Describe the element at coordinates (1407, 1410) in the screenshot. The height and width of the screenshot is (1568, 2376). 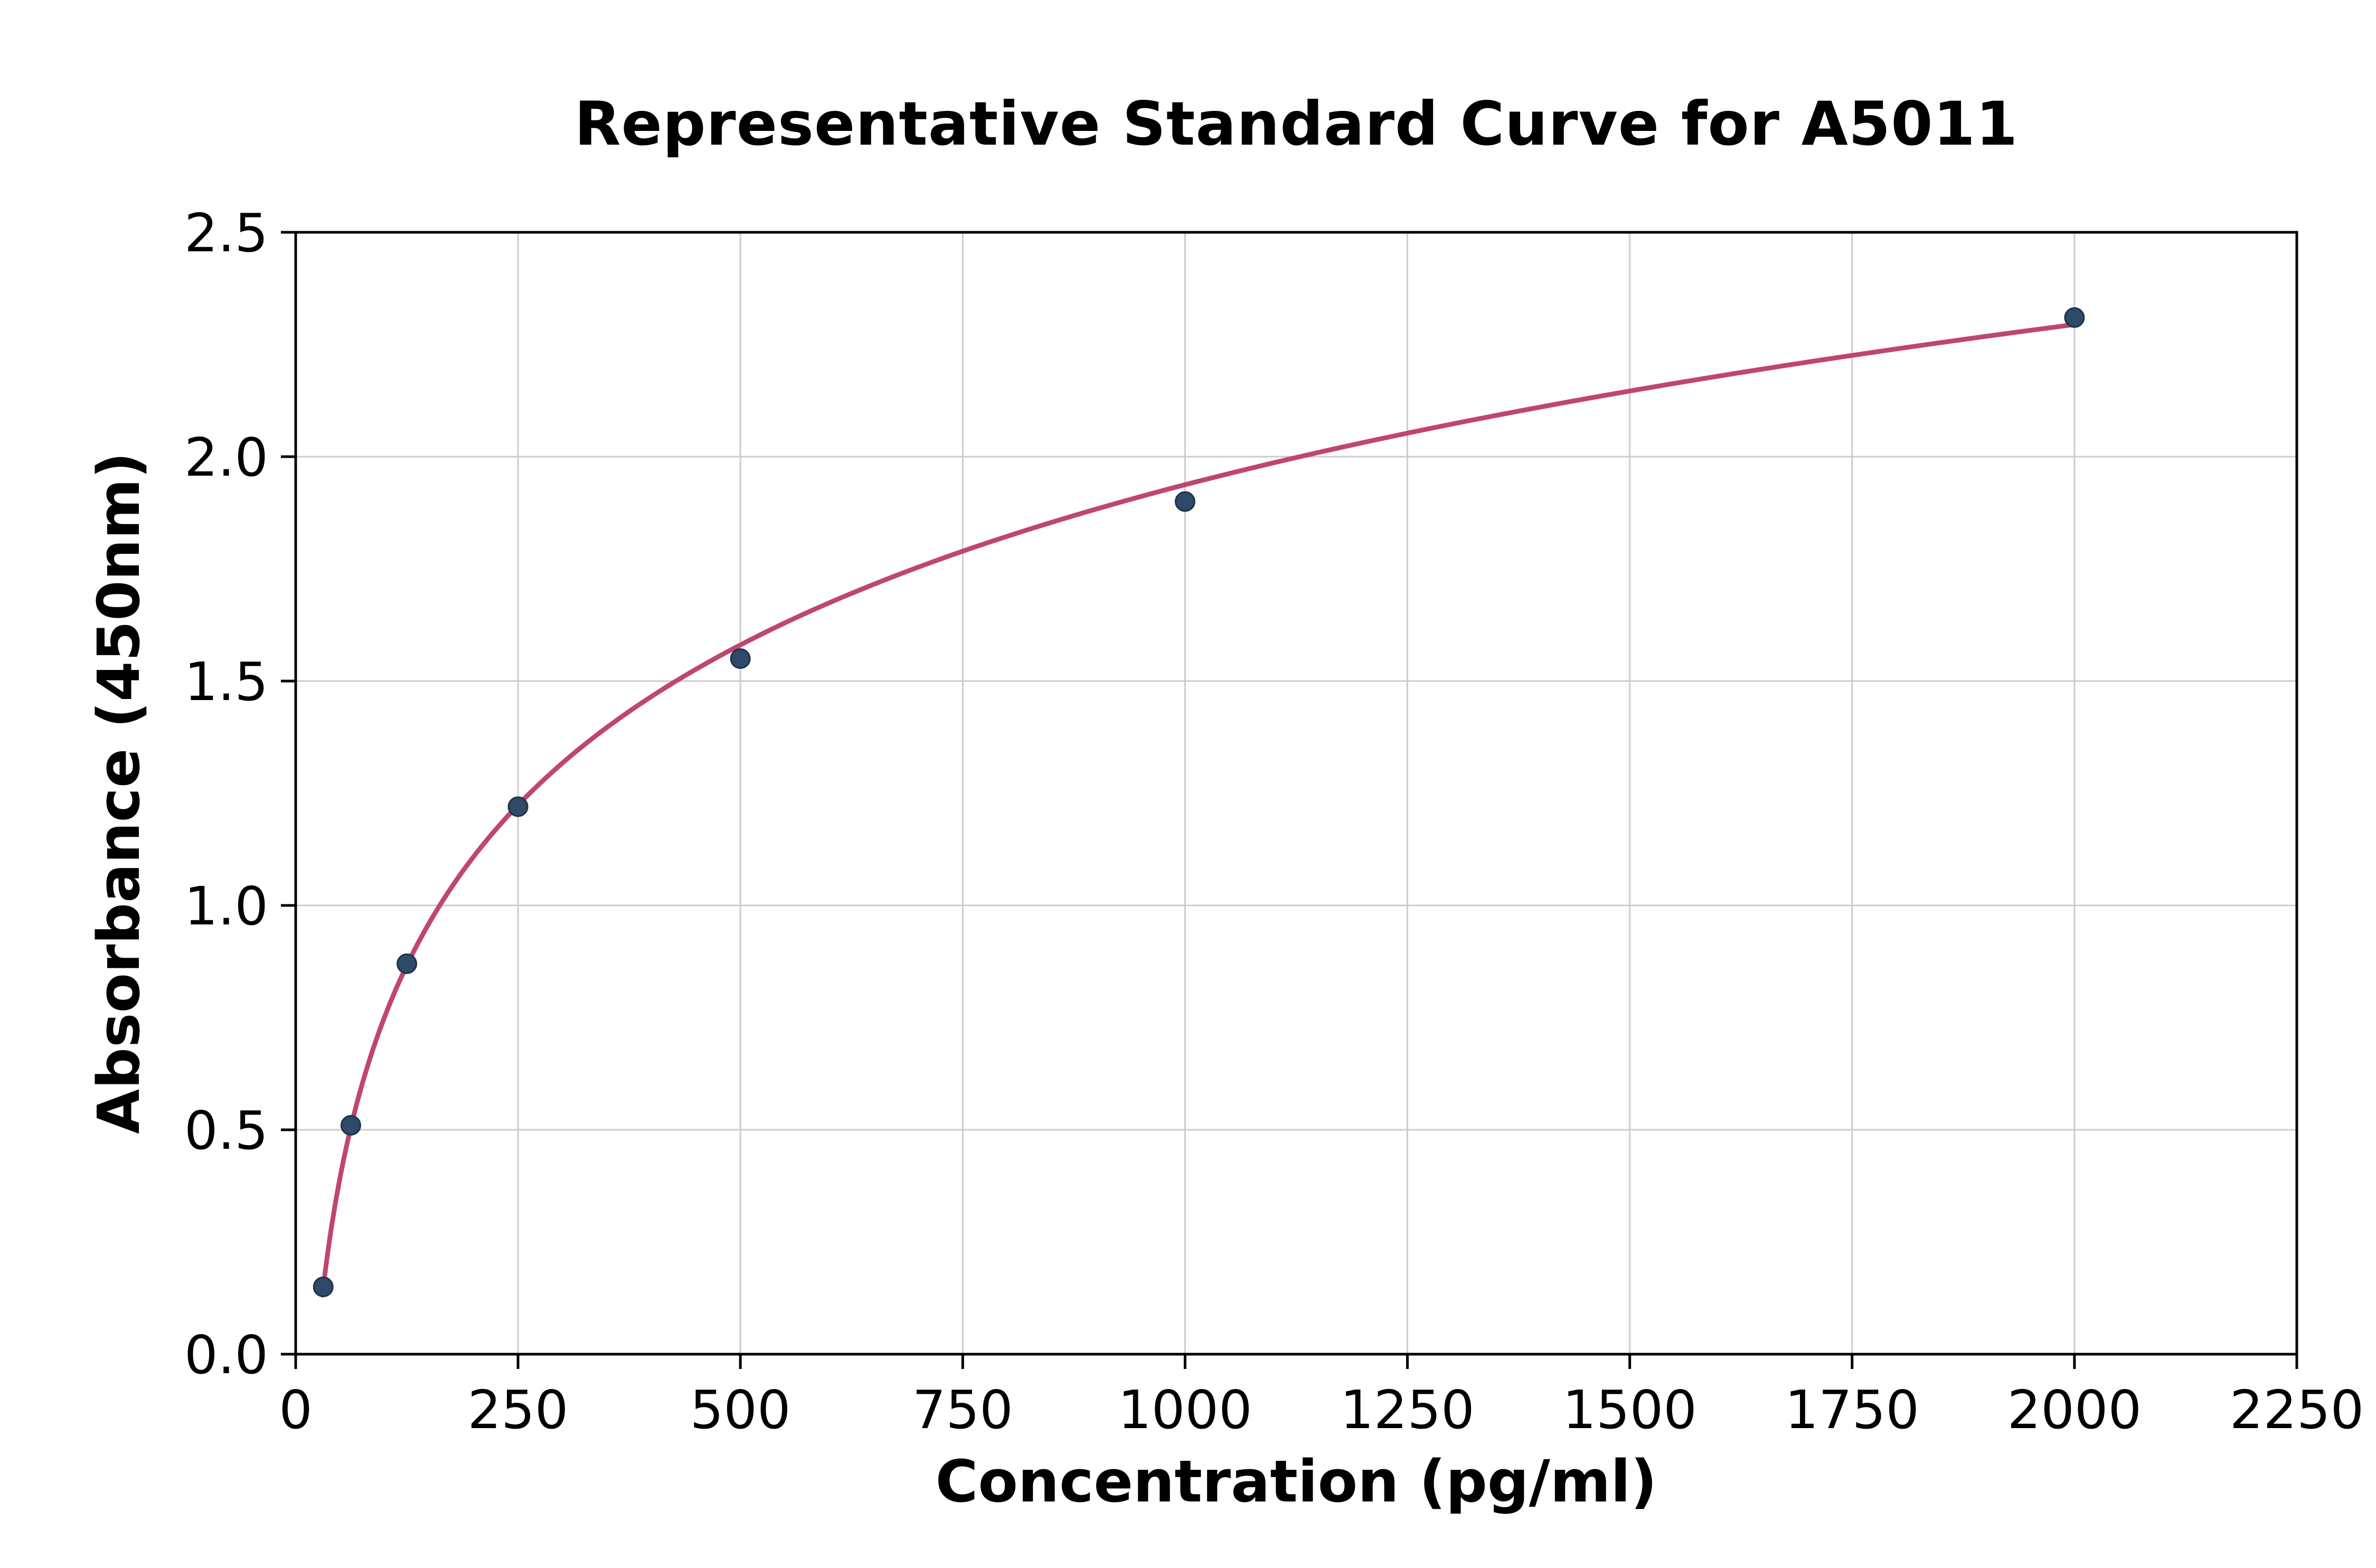
I see `x-tick-label: 1250` at that location.